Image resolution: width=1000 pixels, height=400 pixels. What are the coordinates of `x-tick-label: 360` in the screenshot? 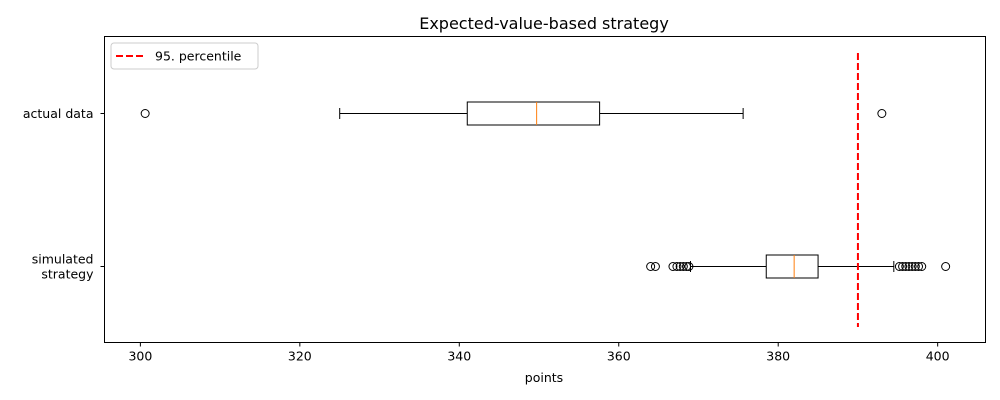 It's located at (619, 356).